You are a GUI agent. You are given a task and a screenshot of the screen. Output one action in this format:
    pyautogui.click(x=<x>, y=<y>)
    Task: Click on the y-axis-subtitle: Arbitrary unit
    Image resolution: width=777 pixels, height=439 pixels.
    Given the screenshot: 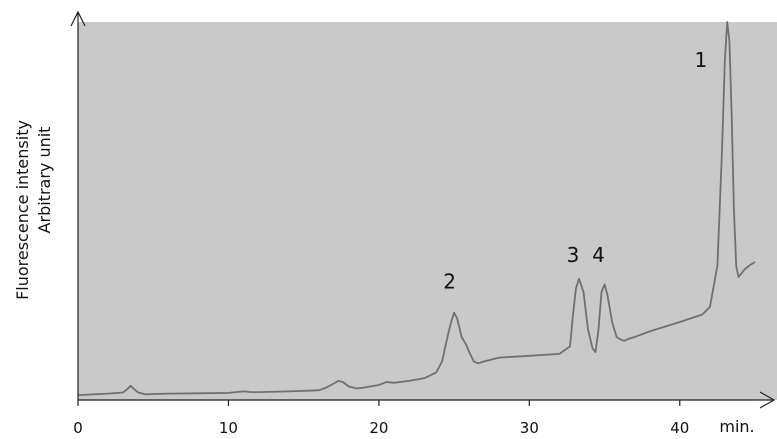 What is the action you would take?
    pyautogui.click(x=44, y=180)
    